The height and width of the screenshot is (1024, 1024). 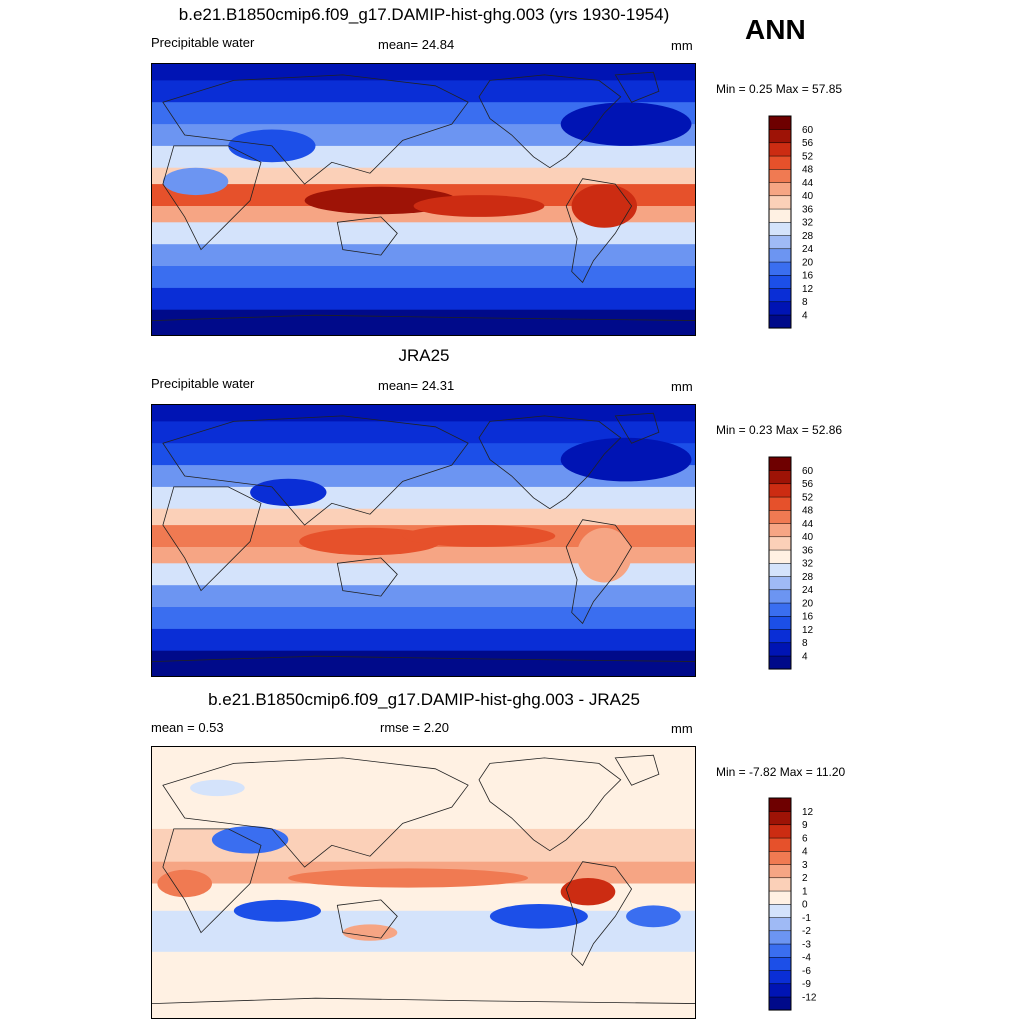 I want to click on colorbar-tick-label: 1, so click(x=805, y=891).